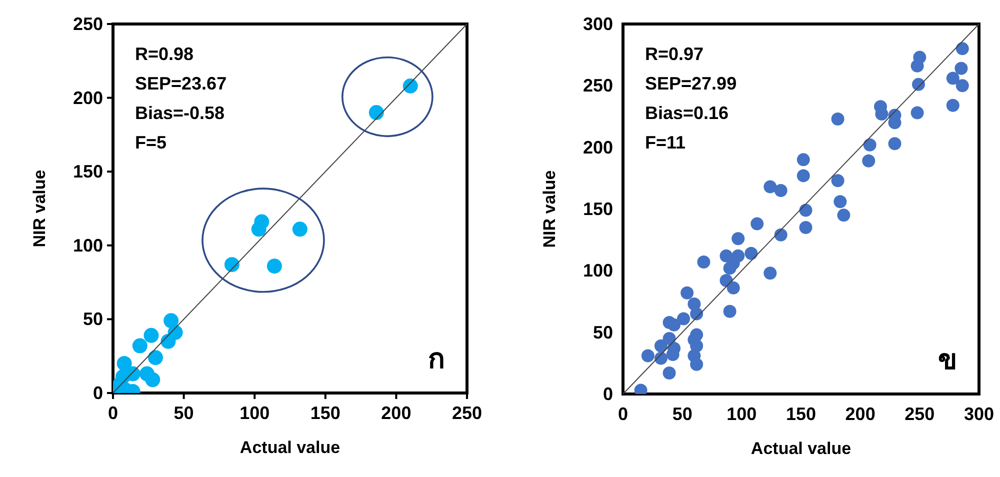 The width and height of the screenshot is (1000, 477). What do you see at coordinates (665, 142) in the screenshot?
I see `annotation: F=11` at bounding box center [665, 142].